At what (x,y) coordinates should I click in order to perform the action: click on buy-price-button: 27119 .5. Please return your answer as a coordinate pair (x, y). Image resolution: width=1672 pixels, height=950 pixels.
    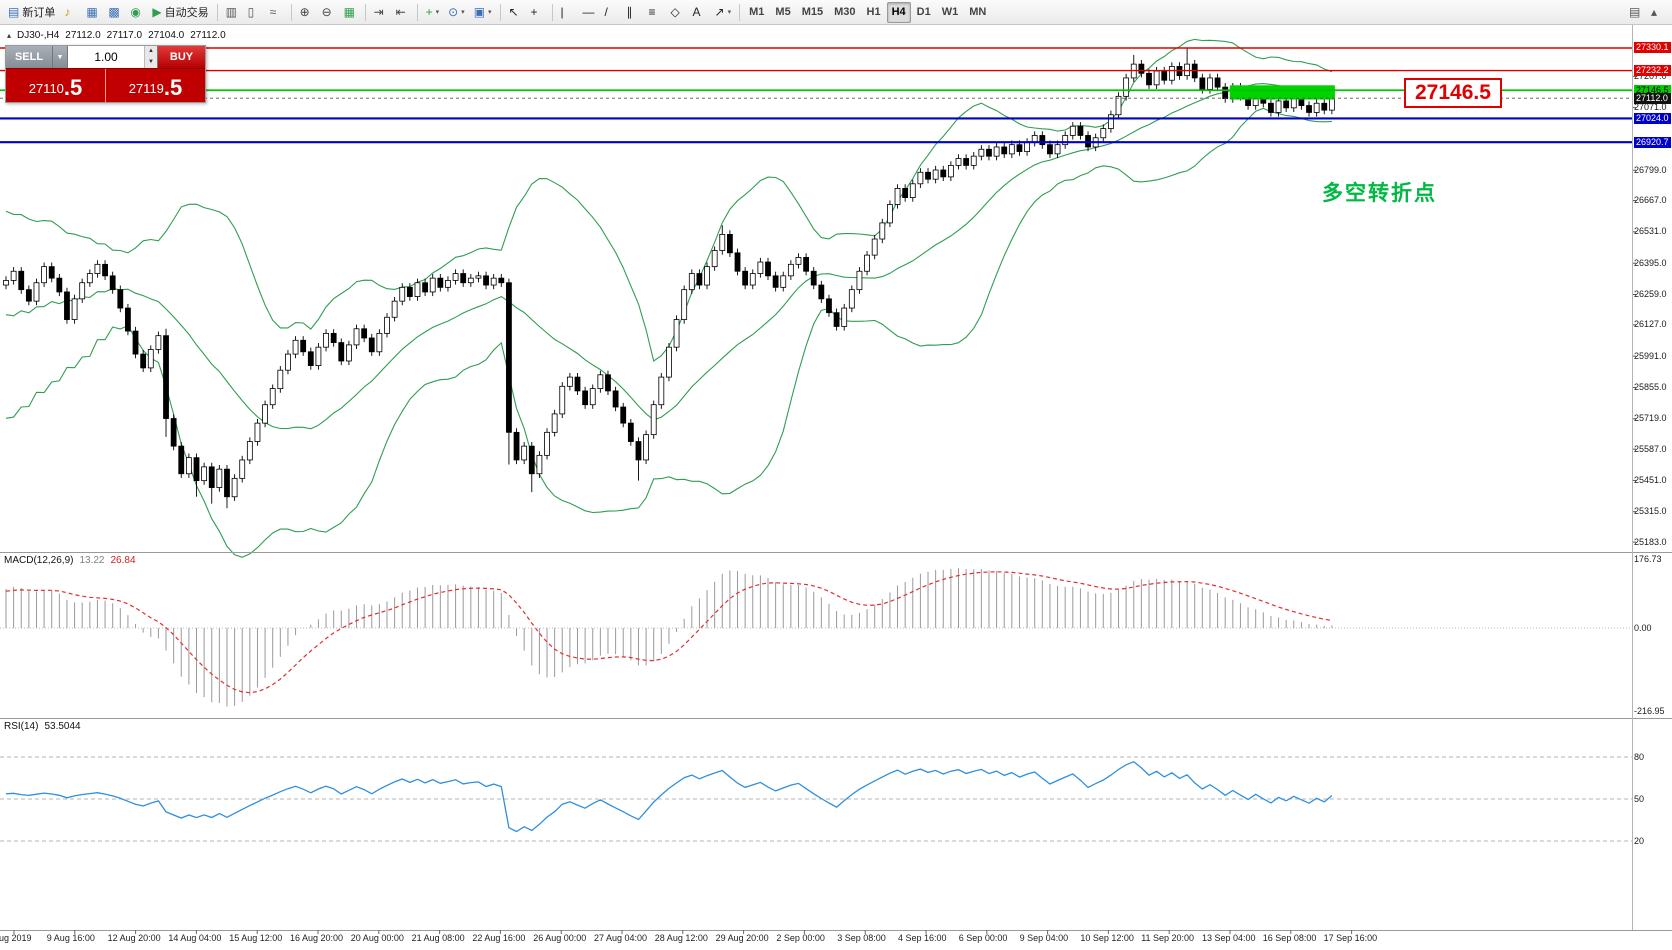
    Looking at the image, I should click on (155, 85).